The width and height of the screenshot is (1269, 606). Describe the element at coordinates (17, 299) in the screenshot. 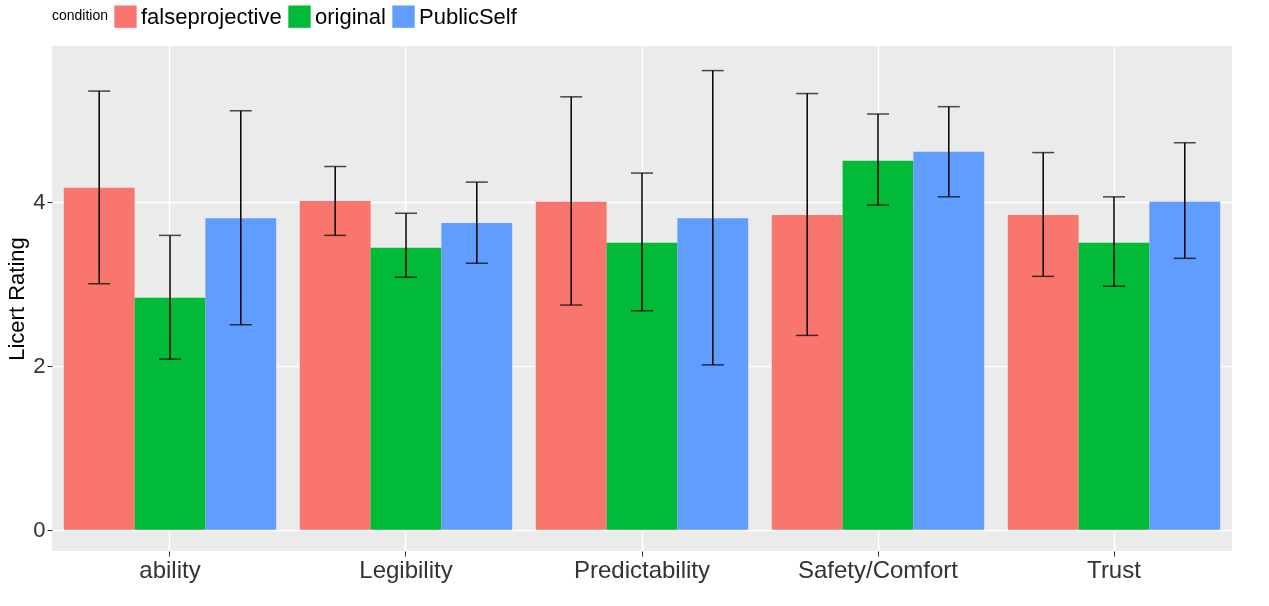

I see `y-axis-title: Licert Rating` at that location.